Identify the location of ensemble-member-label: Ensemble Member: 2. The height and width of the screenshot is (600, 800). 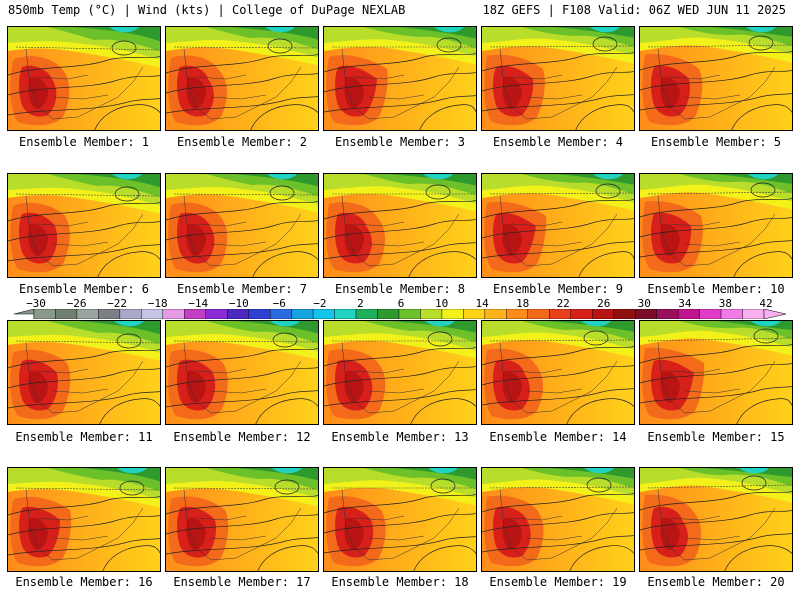
(242, 142).